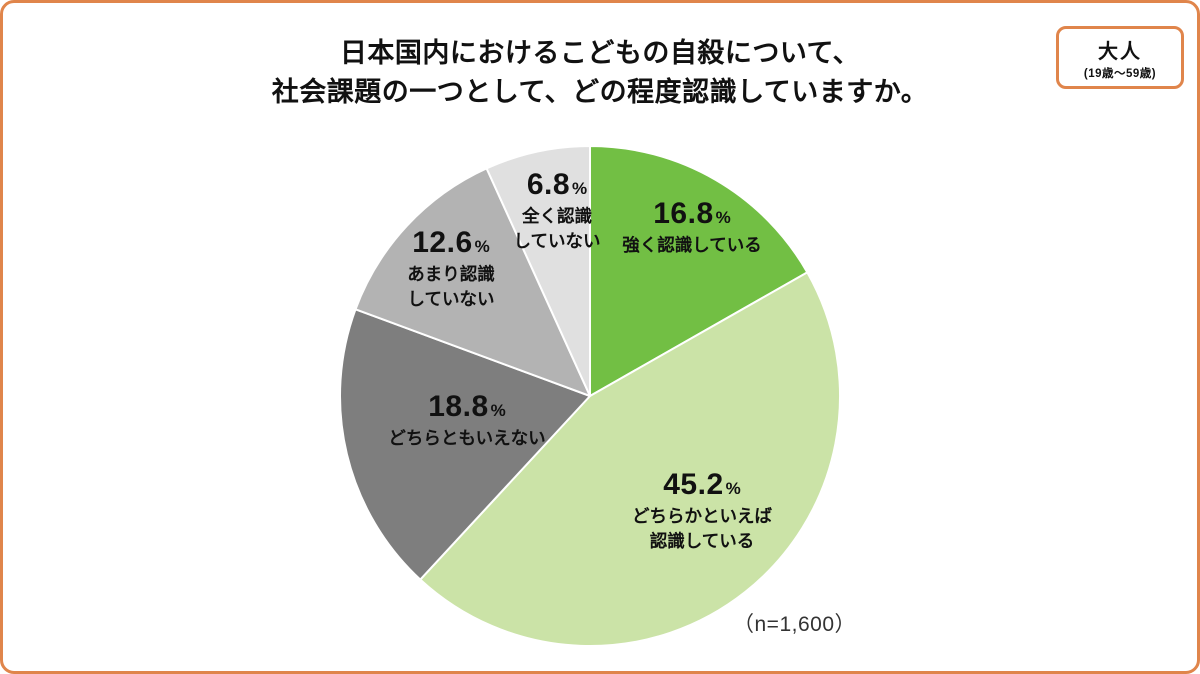  What do you see at coordinates (451, 242) in the screenshot?
I see `slice-percentage: 12.6%` at bounding box center [451, 242].